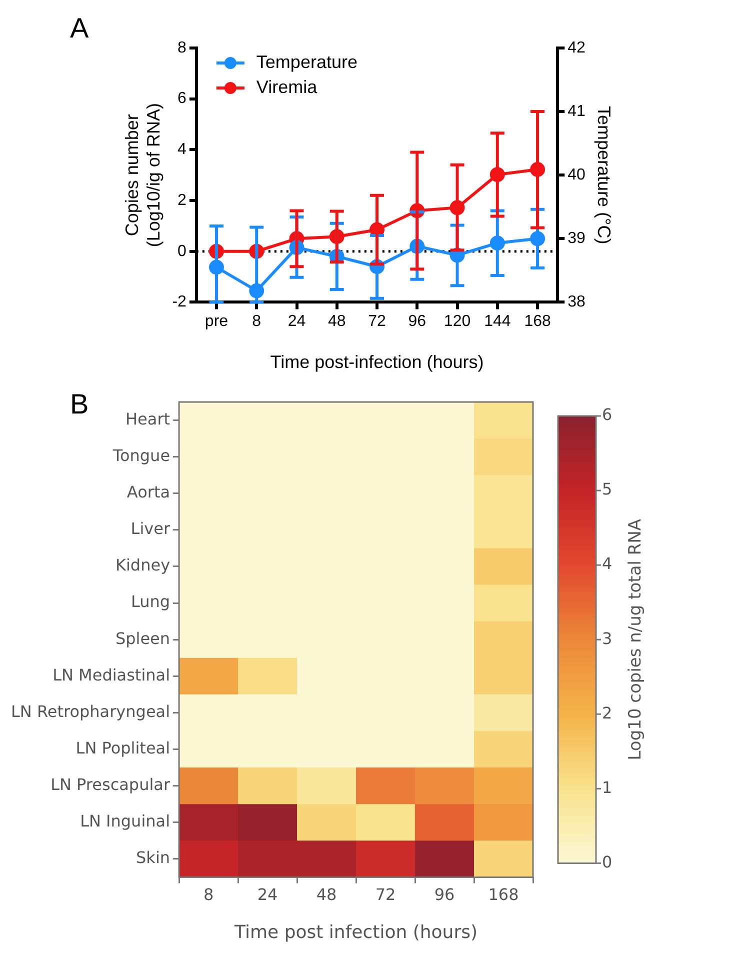  What do you see at coordinates (150, 602) in the screenshot?
I see `y-tick-label: Lung` at bounding box center [150, 602].